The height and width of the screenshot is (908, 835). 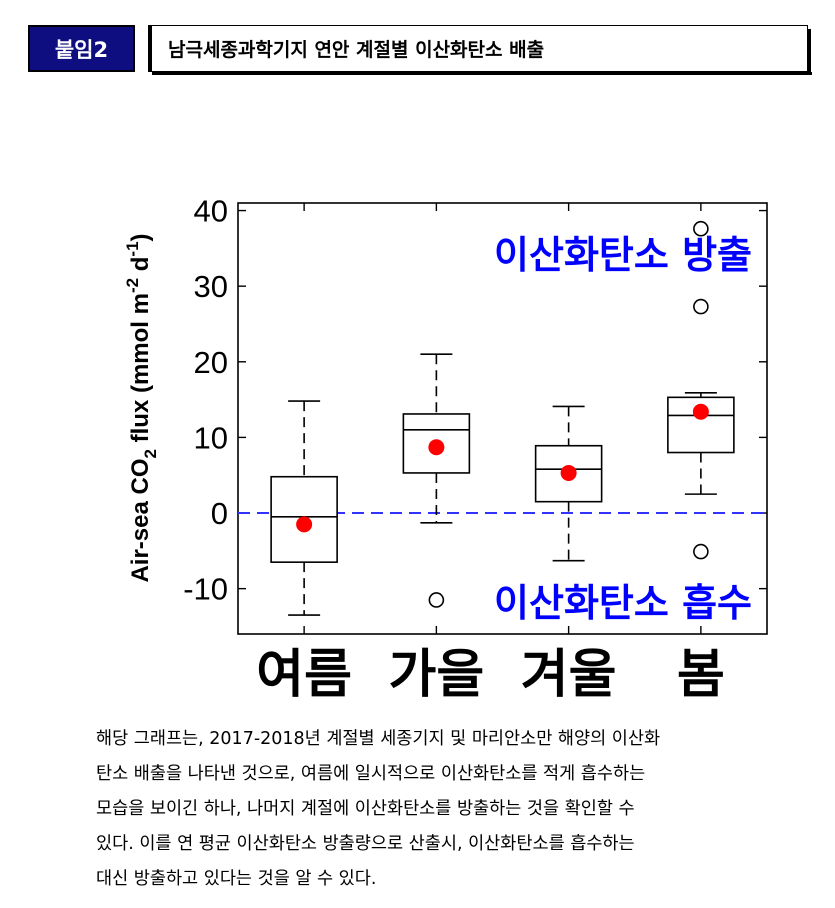 I want to click on ylabel-mid: flux (mmol m, so click(x=140, y=371).